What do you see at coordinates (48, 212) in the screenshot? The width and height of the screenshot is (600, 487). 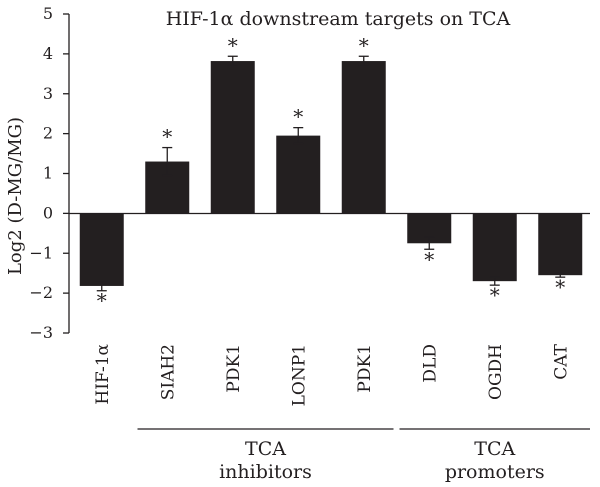 I see `y-tick-label: 0` at bounding box center [48, 212].